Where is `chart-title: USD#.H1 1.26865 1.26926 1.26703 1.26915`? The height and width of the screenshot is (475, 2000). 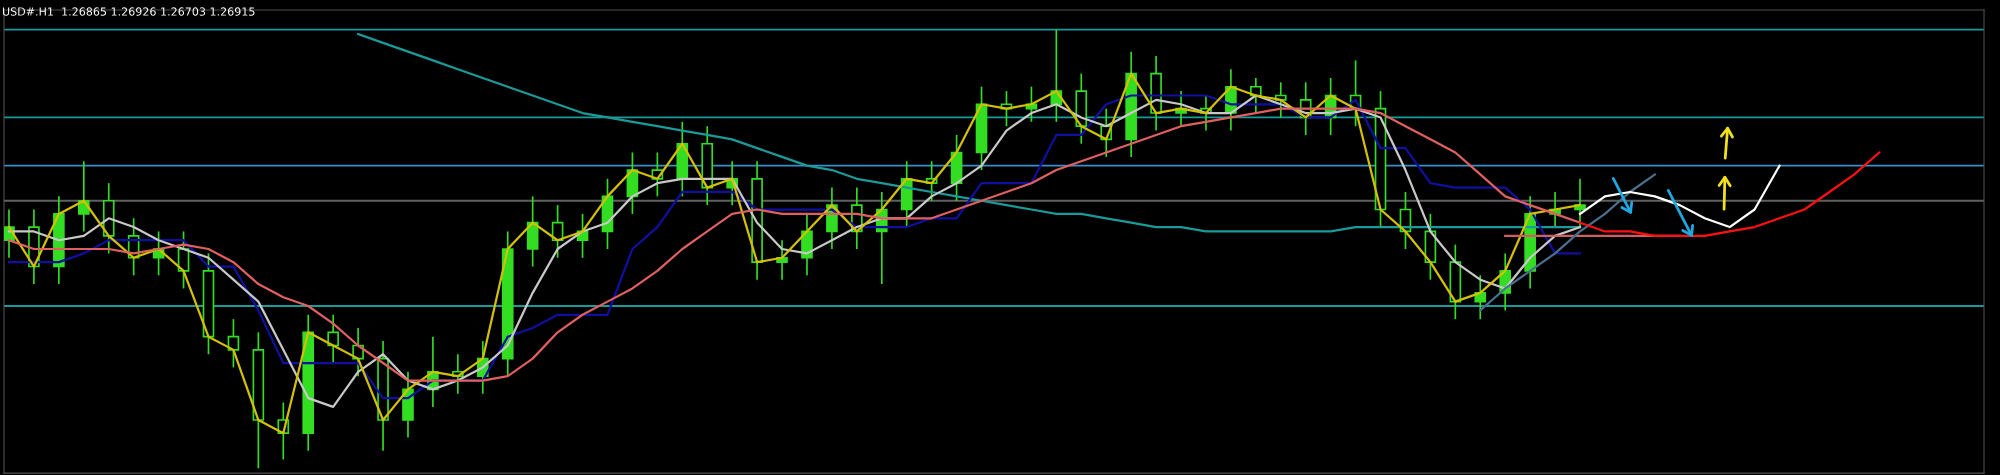 chart-title: USD#.H1 1.26865 1.26926 1.26703 1.26915 is located at coordinates (128, 11).